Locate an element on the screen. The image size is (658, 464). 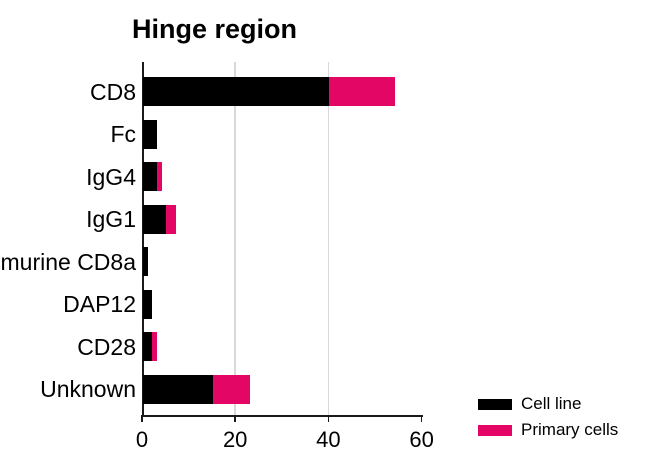
x-tick-label-60: 60 is located at coordinates (421, 439).